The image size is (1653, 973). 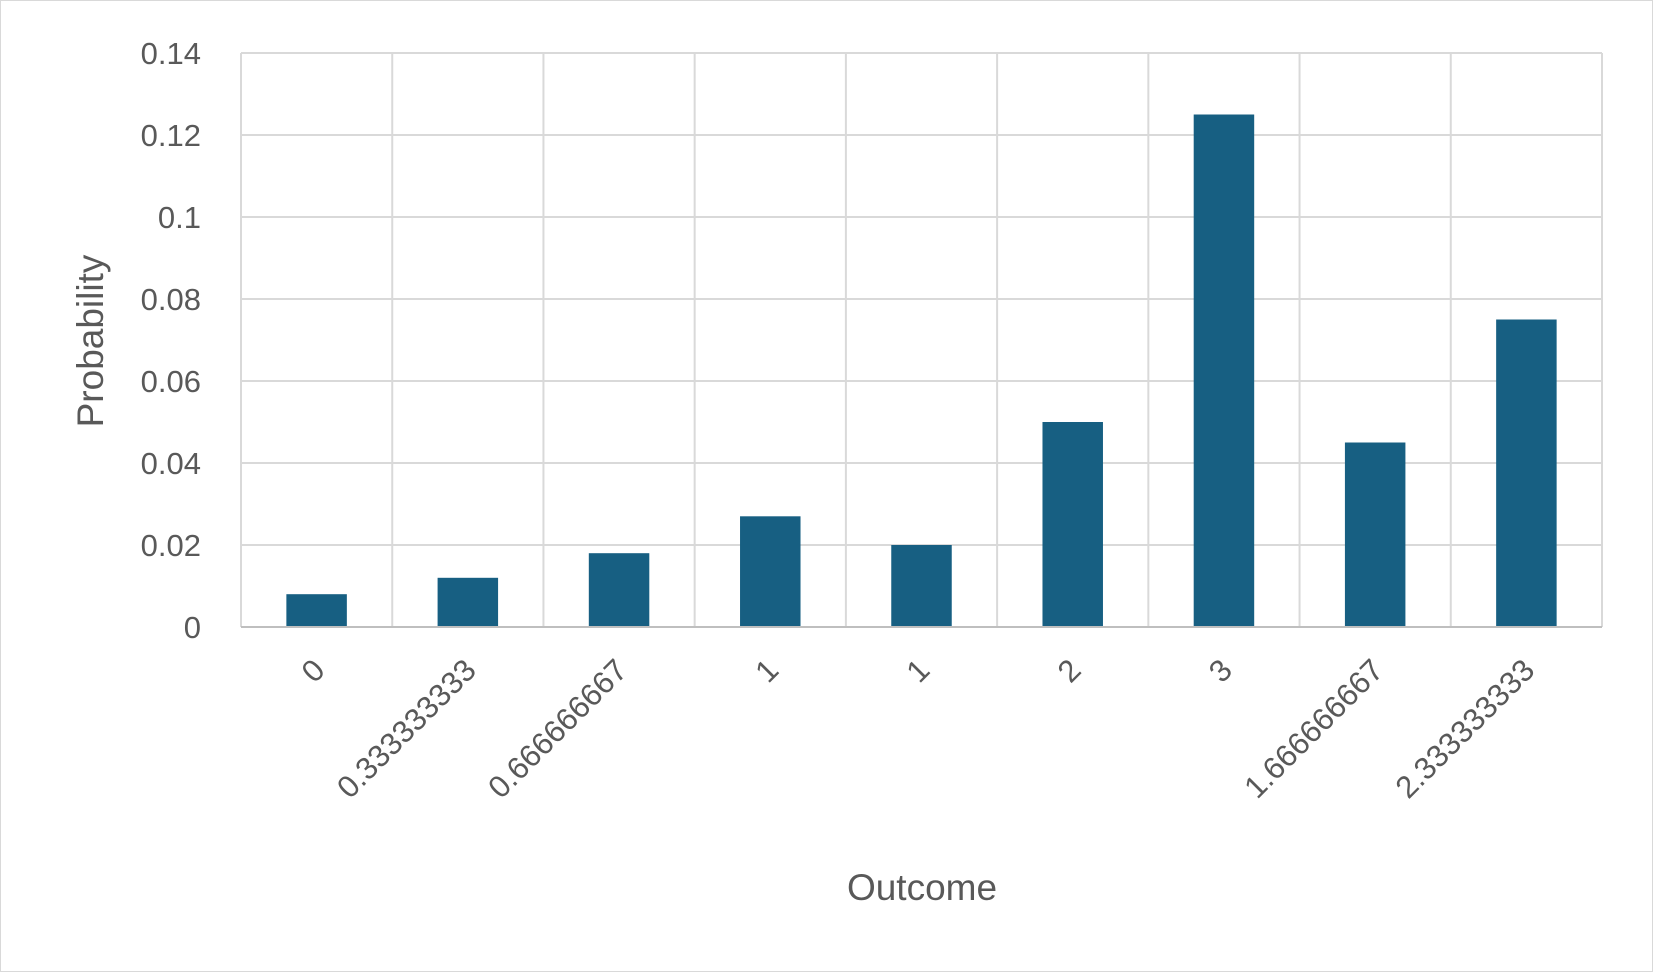 What do you see at coordinates (1069, 670) in the screenshot?
I see `x-tick-label: 2` at bounding box center [1069, 670].